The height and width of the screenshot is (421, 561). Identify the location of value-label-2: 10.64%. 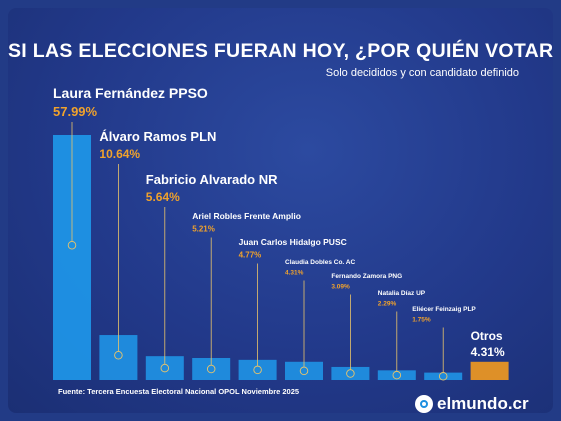
(119, 154).